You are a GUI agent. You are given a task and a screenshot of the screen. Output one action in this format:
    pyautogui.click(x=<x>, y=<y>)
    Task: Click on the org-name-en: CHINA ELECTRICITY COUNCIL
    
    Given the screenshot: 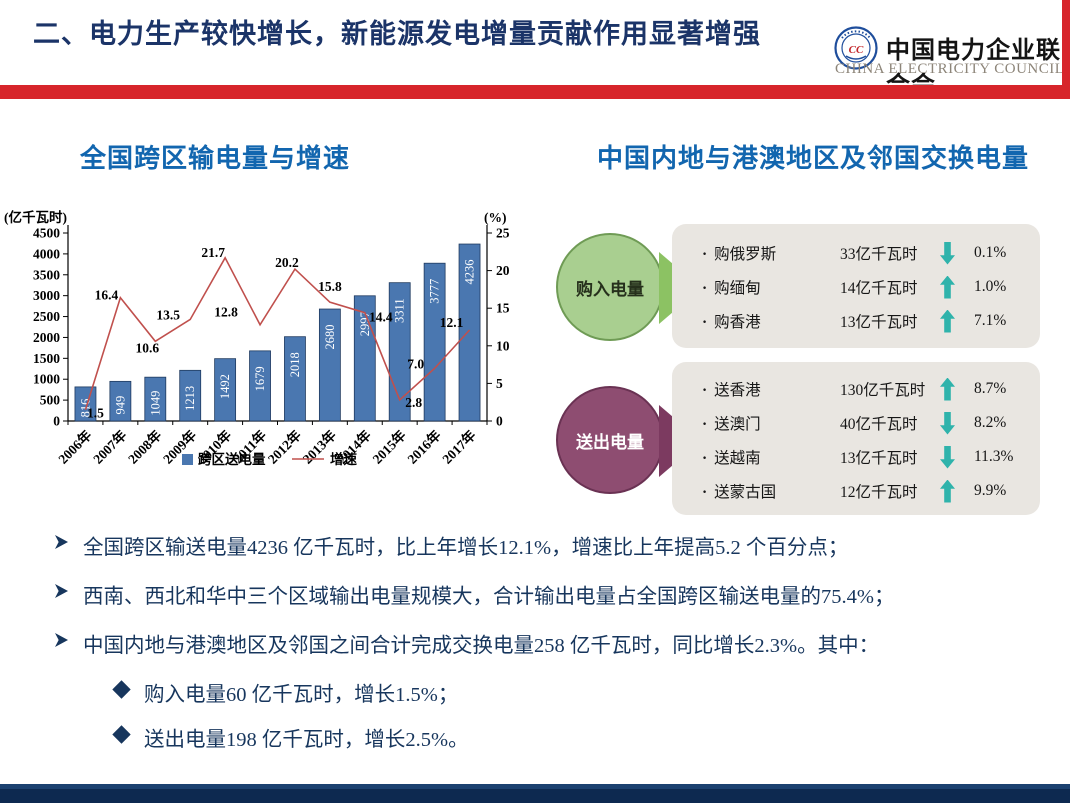 What is the action you would take?
    pyautogui.click(x=950, y=69)
    